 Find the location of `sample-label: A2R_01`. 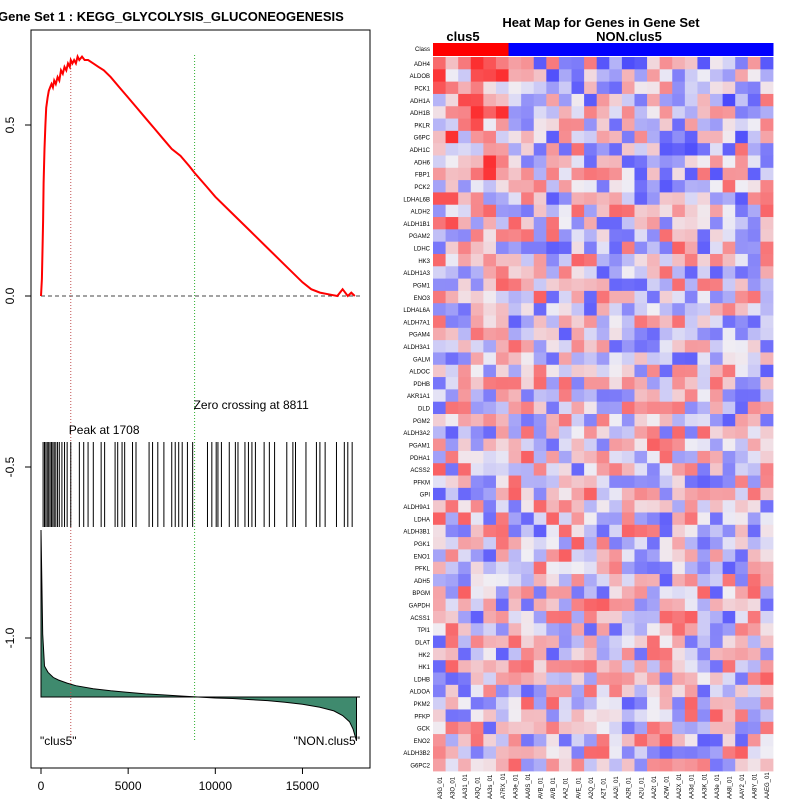

sample-label: A2R_01 is located at coordinates (630, 788).